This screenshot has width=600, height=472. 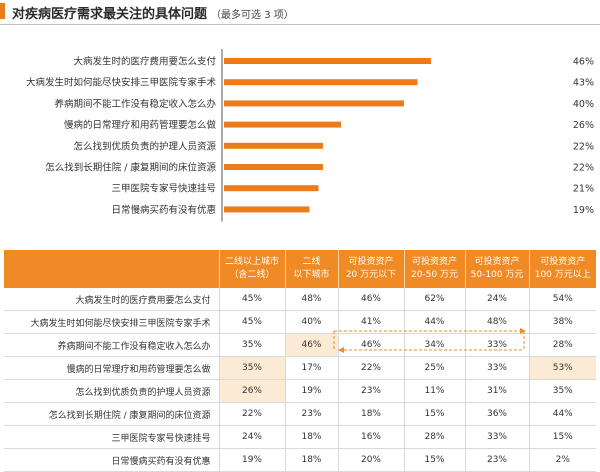 I want to click on table-cell: 11%, so click(x=434, y=391).